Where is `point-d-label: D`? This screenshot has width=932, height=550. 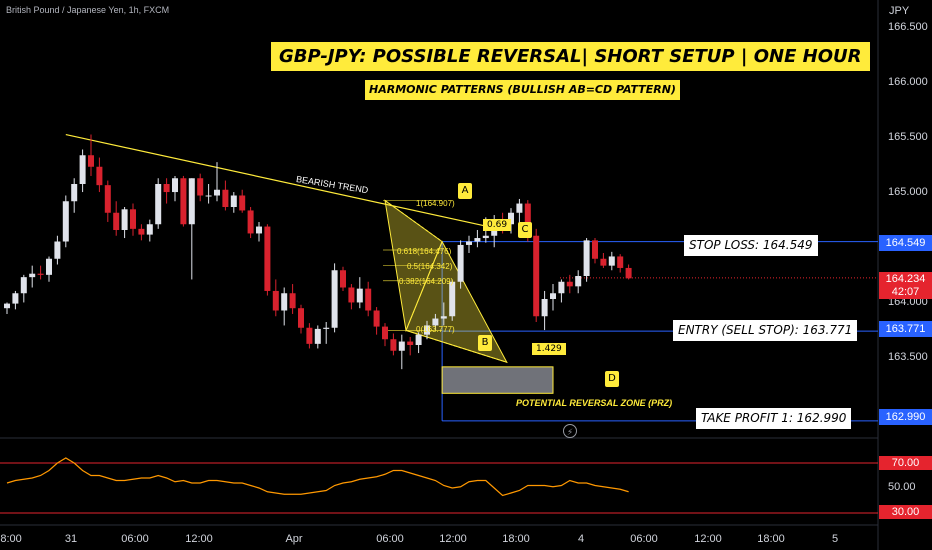 point-d-label: D is located at coordinates (612, 379).